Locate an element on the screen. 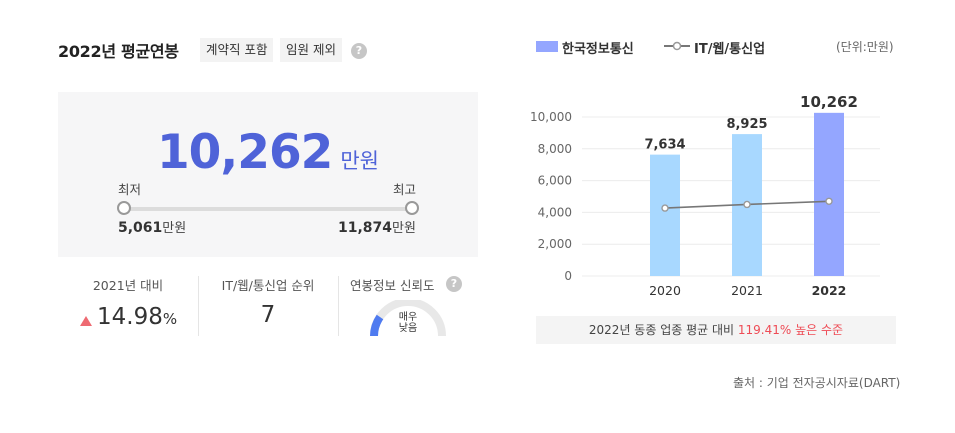  x-tick-label: 2020 is located at coordinates (665, 290).